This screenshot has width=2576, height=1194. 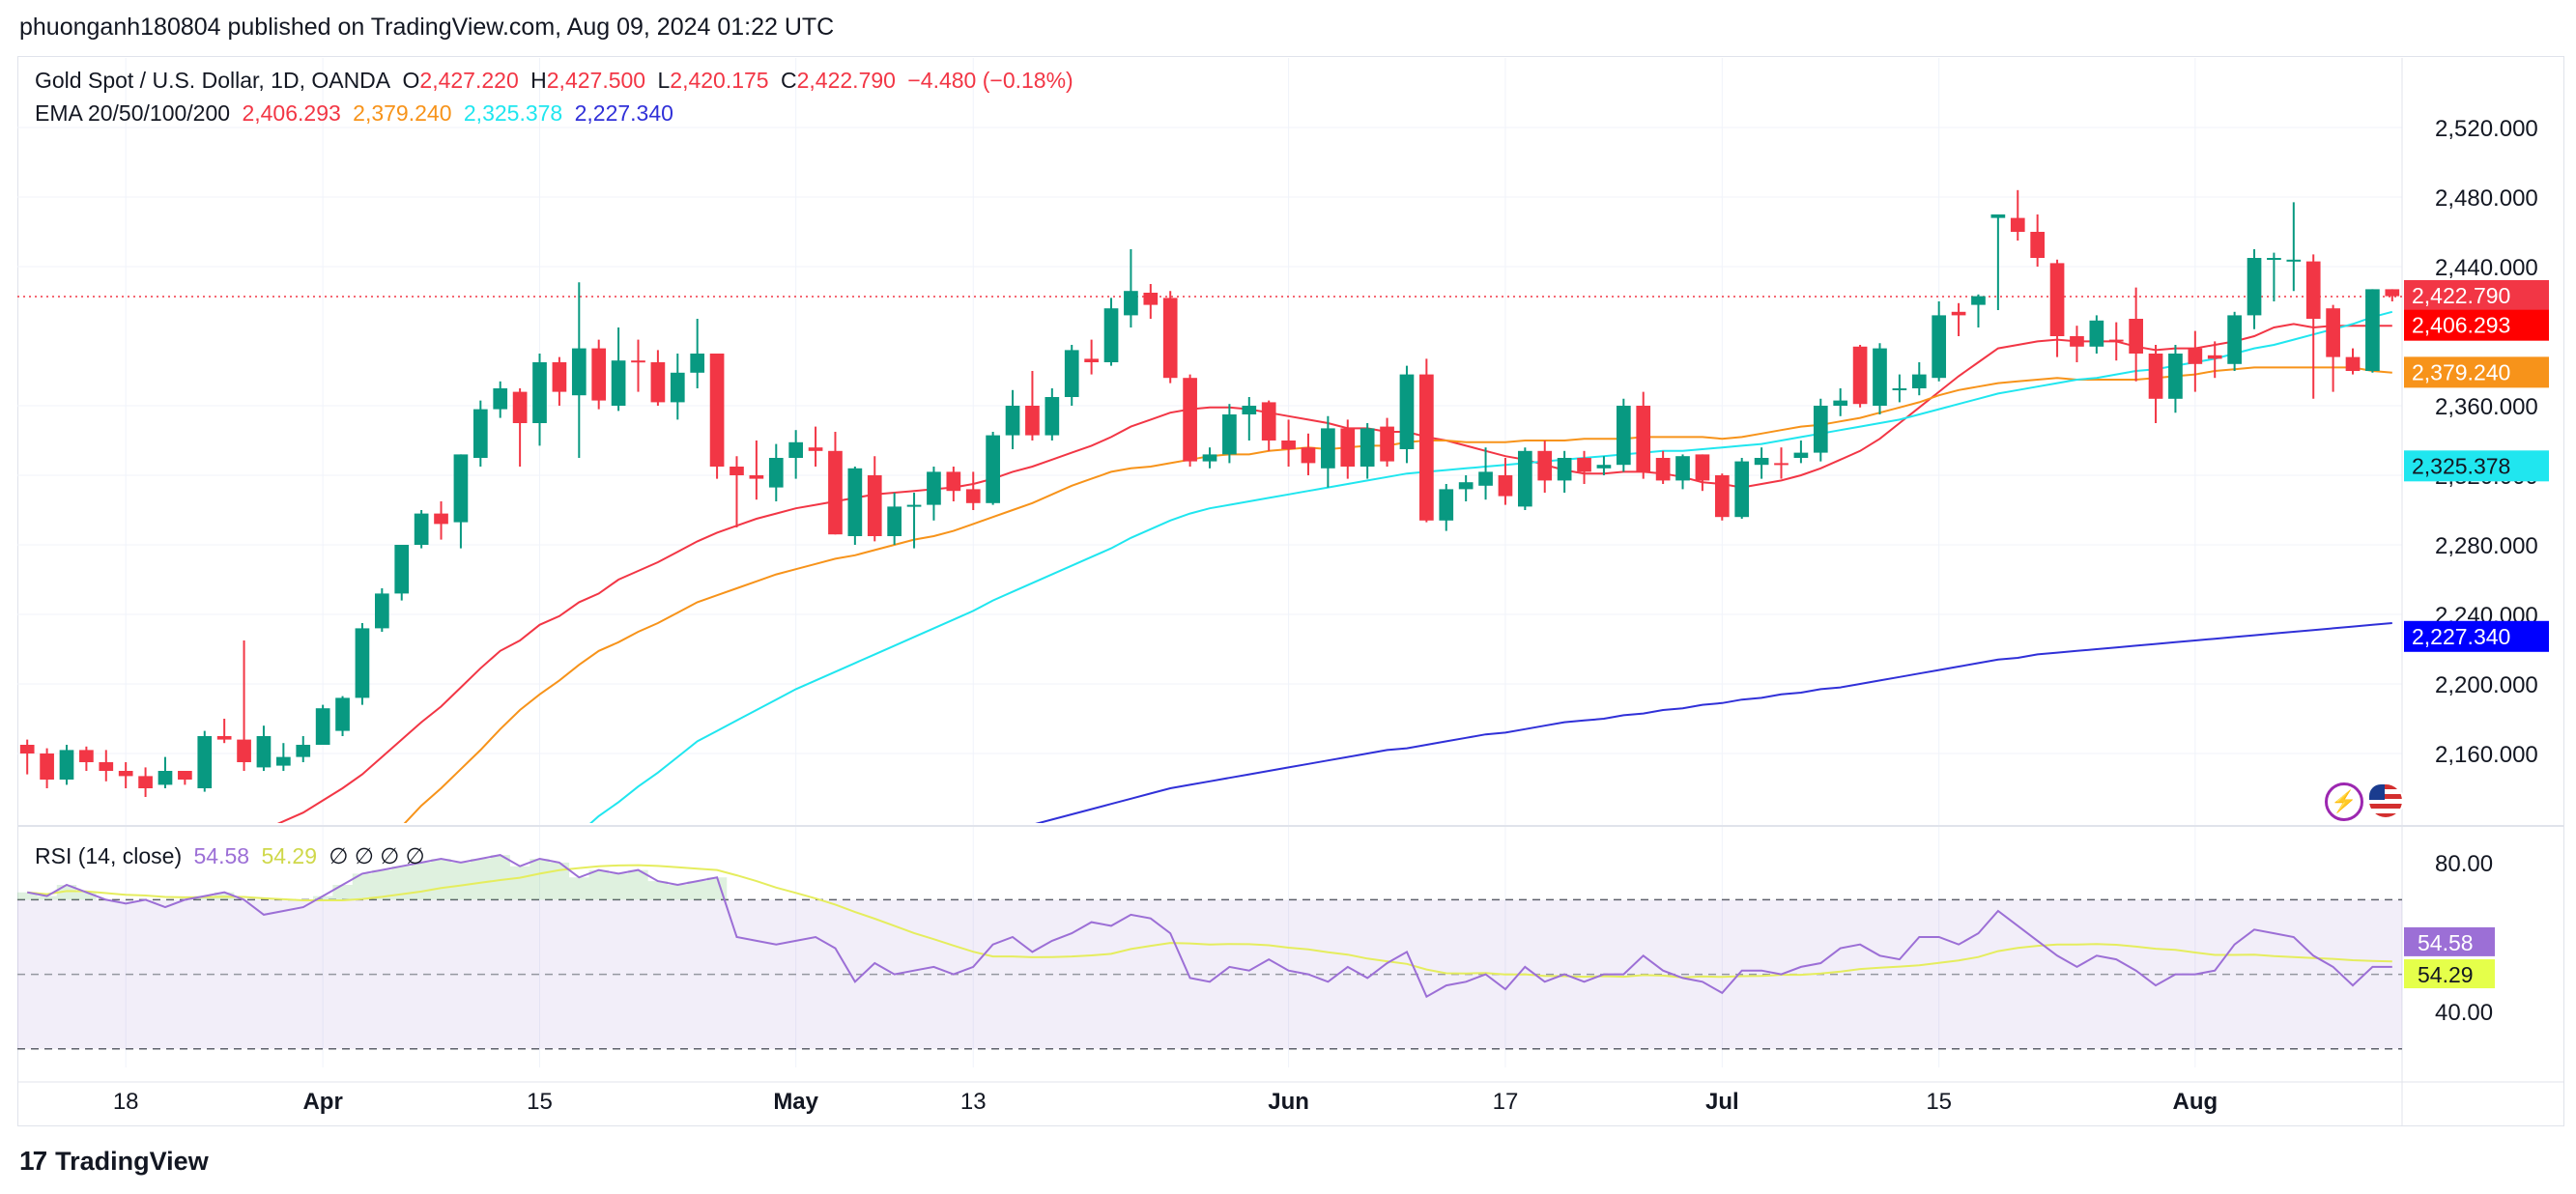 I want to click on us-flag-icon, so click(x=2386, y=801).